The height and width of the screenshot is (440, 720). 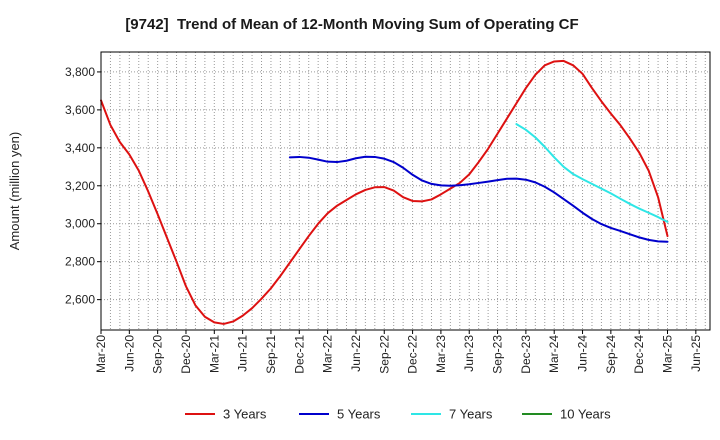 I want to click on y-tick-label: 2,800, so click(x=80, y=262).